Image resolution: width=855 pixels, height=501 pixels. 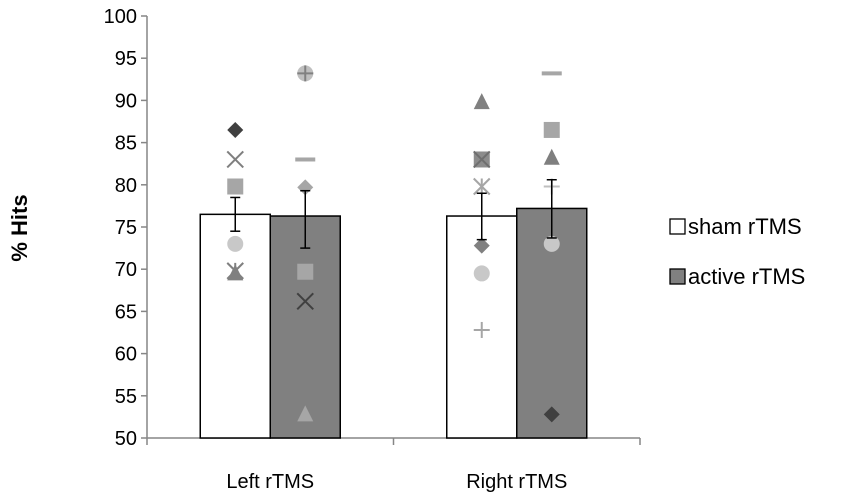 I want to click on y-tick-label: 95, so click(x=126, y=59).